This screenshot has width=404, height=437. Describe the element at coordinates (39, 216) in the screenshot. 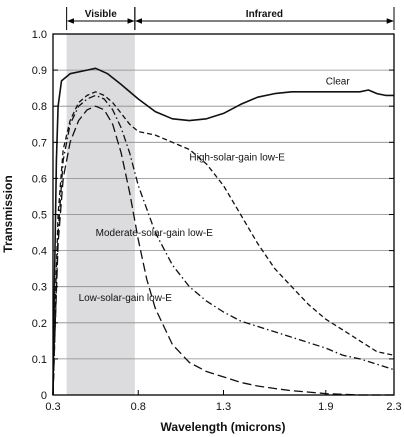

I see `y-tick-label-5: 0.5` at that location.